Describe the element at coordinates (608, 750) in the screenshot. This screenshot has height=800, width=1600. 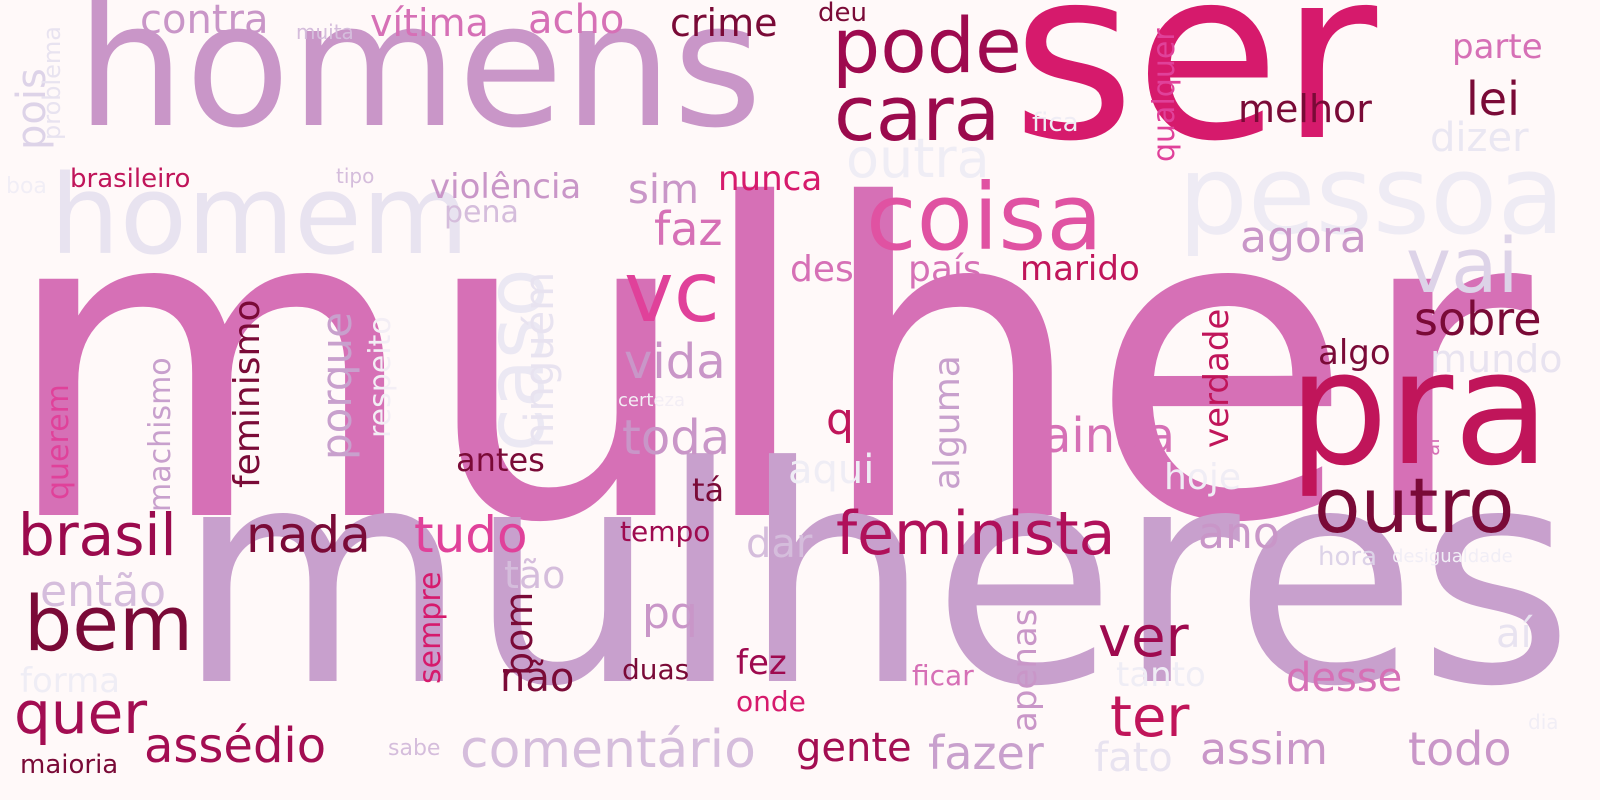
I see `word-comentário: comentário` at that location.